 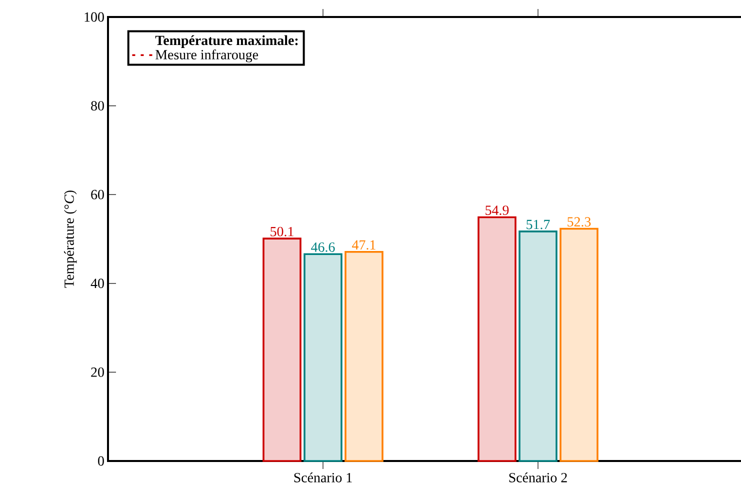 What do you see at coordinates (538, 225) in the screenshot?
I see `data-label: 51.7` at bounding box center [538, 225].